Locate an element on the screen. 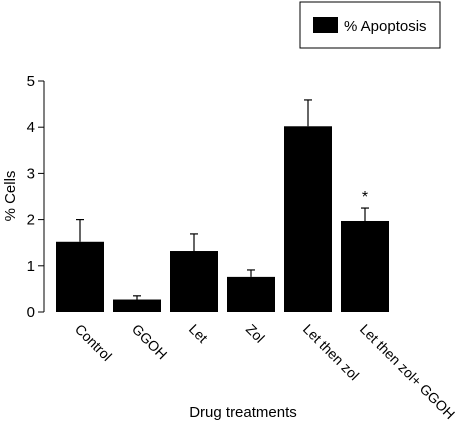  x-axis-label: Drug treatments is located at coordinates (243, 412).